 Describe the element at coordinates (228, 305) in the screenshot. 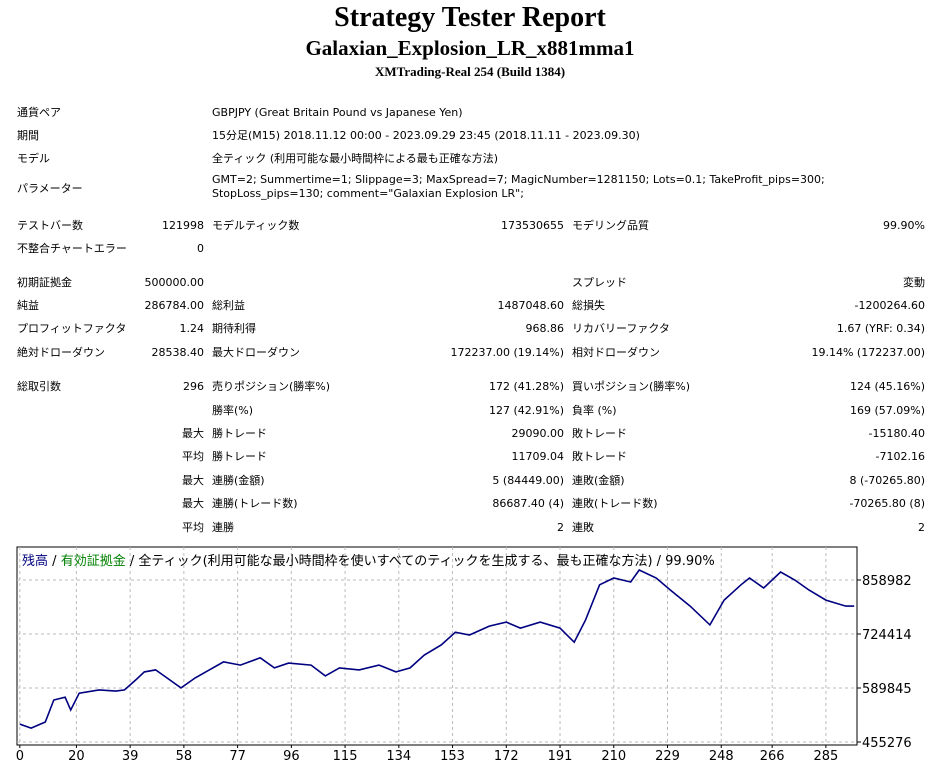

I see `row-label: 総利益` at that location.